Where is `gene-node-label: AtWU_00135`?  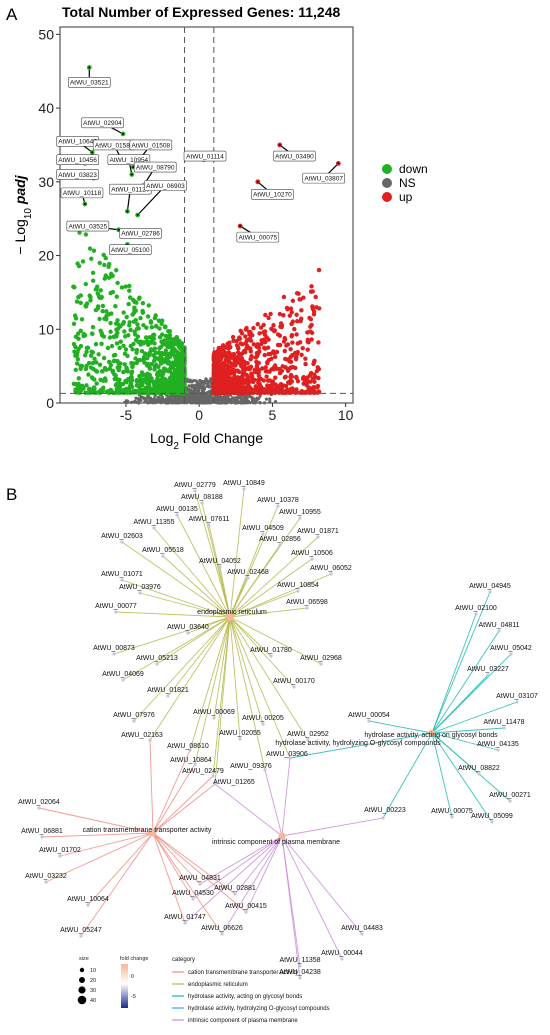
gene-node-label: AtWU_00135 is located at coordinates (177, 509).